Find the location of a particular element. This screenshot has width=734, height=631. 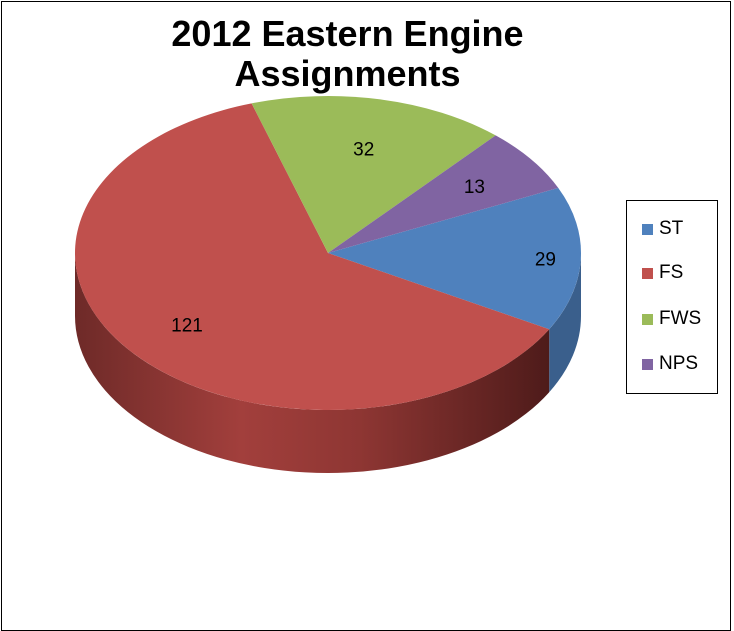

data-label-nps: 13 is located at coordinates (474, 187).